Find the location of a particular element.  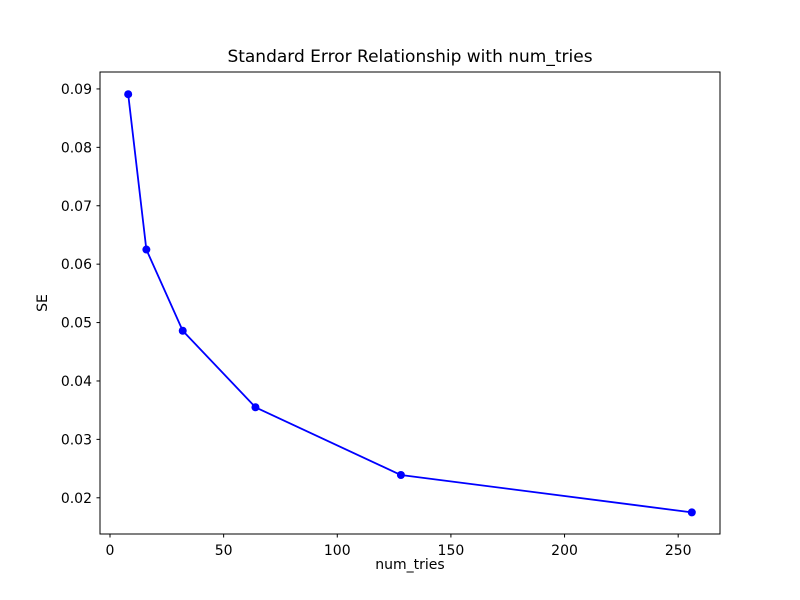

x-tick-label: 0 is located at coordinates (110, 551).